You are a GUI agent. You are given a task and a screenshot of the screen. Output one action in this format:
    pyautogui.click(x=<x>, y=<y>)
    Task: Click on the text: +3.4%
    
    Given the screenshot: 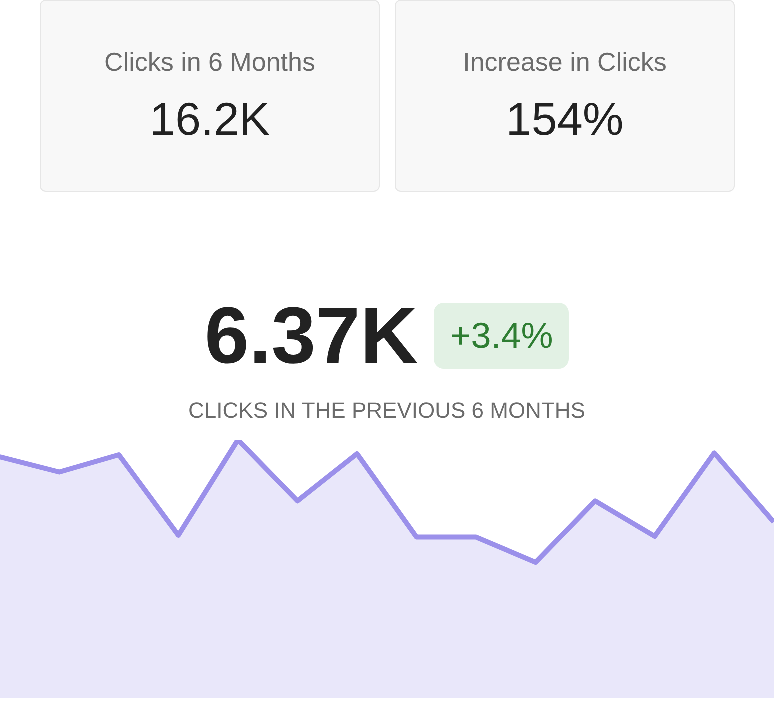 What is the action you would take?
    pyautogui.click(x=502, y=336)
    